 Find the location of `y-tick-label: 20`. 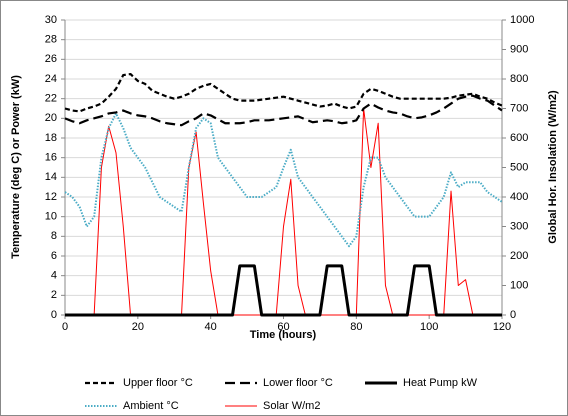

y-tick-label: 20 is located at coordinates (51, 118).